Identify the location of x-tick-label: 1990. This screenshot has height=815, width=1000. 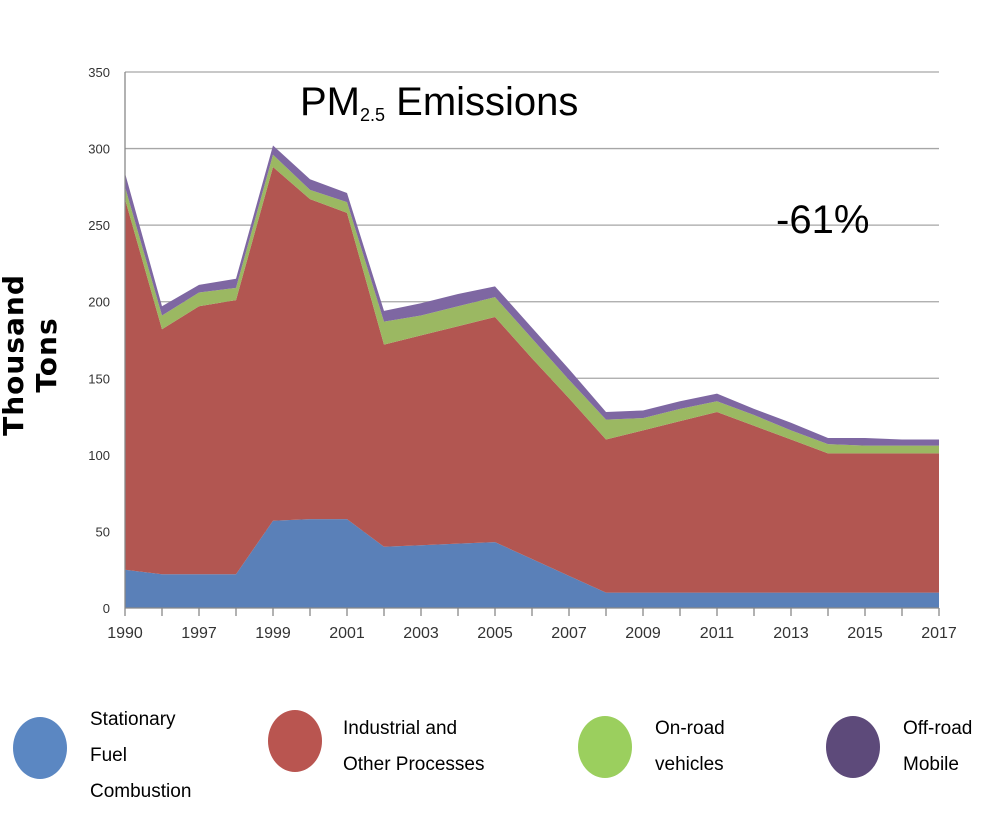
(125, 633).